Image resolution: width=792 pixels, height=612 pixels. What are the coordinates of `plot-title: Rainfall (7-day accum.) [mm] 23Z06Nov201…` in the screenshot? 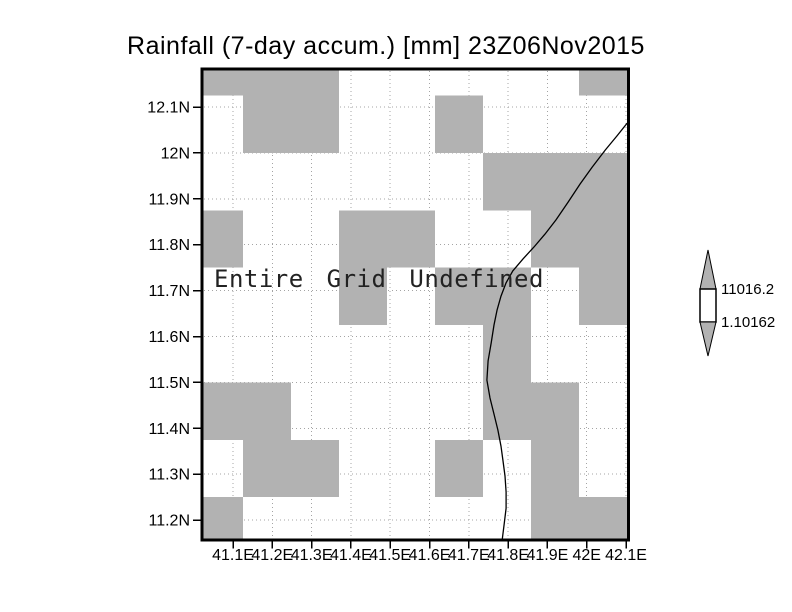 It's located at (386, 46).